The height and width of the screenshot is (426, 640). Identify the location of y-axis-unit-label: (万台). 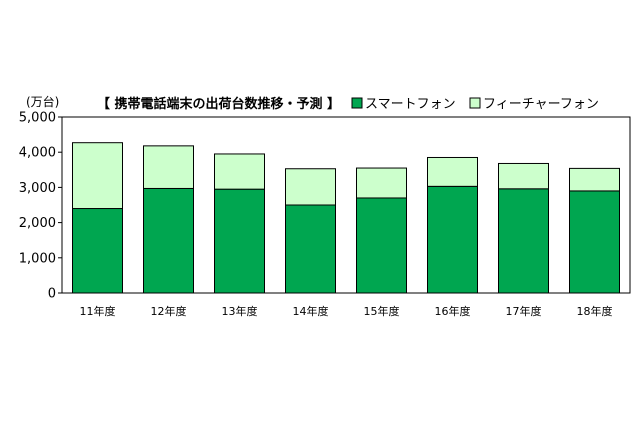
(42, 101).